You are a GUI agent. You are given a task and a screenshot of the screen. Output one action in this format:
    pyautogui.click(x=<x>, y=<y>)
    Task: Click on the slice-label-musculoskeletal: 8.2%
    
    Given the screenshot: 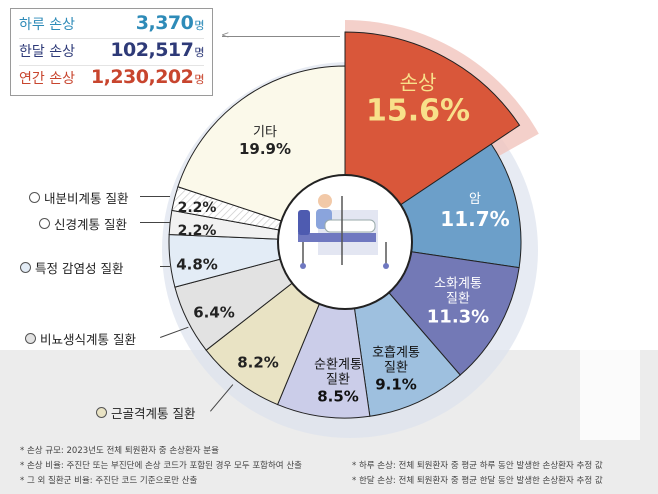 What is the action you would take?
    pyautogui.click(x=258, y=362)
    